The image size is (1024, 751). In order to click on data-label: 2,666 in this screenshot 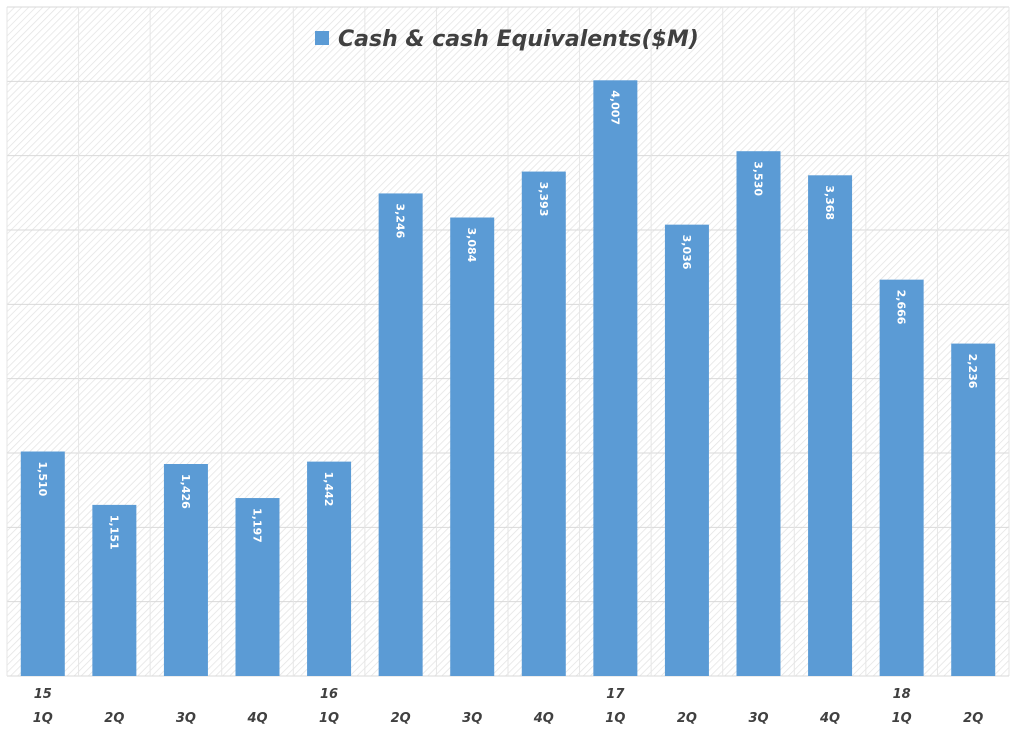, I will do `click(901, 307)`.